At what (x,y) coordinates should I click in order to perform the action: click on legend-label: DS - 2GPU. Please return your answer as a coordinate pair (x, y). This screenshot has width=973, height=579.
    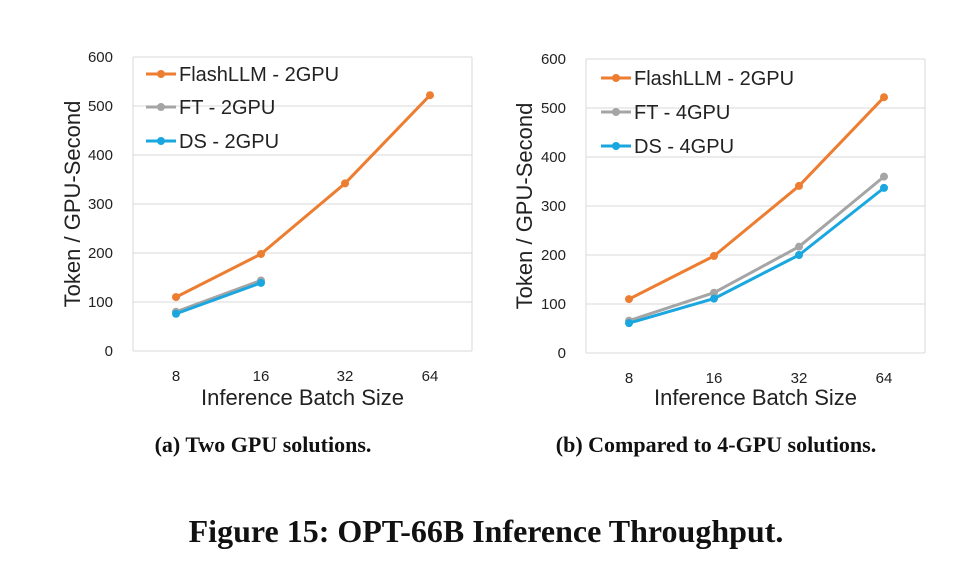
    Looking at the image, I should click on (229, 142).